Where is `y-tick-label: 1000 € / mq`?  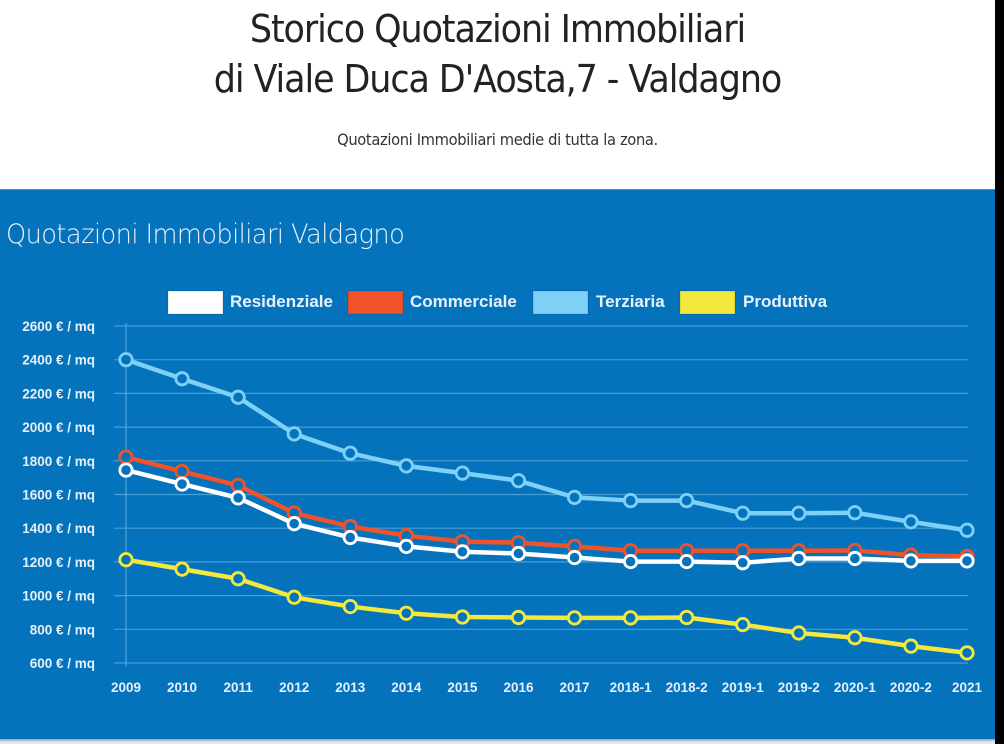
y-tick-label: 1000 € / mq is located at coordinates (58, 596).